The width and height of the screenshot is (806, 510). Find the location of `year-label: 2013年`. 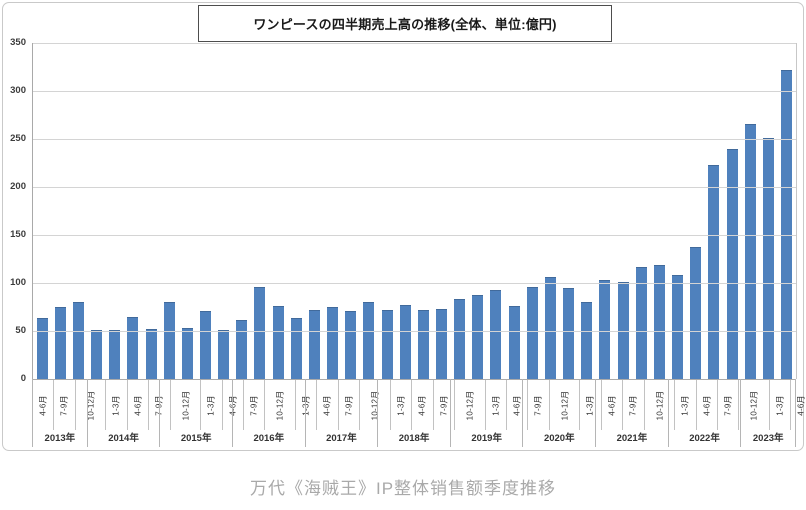

year-label: 2013年 is located at coordinates (60, 438).